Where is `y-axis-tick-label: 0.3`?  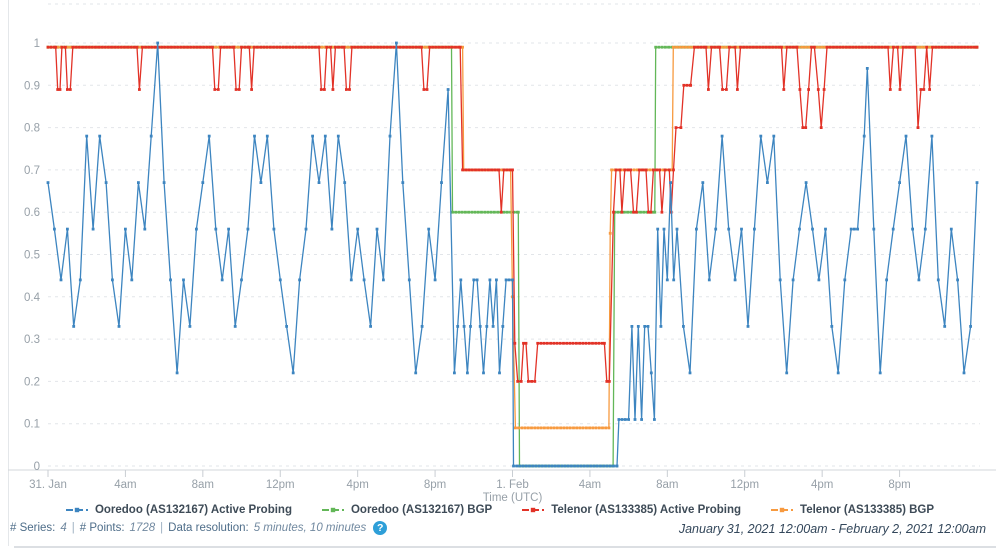 y-axis-tick-label: 0.3 is located at coordinates (32, 340).